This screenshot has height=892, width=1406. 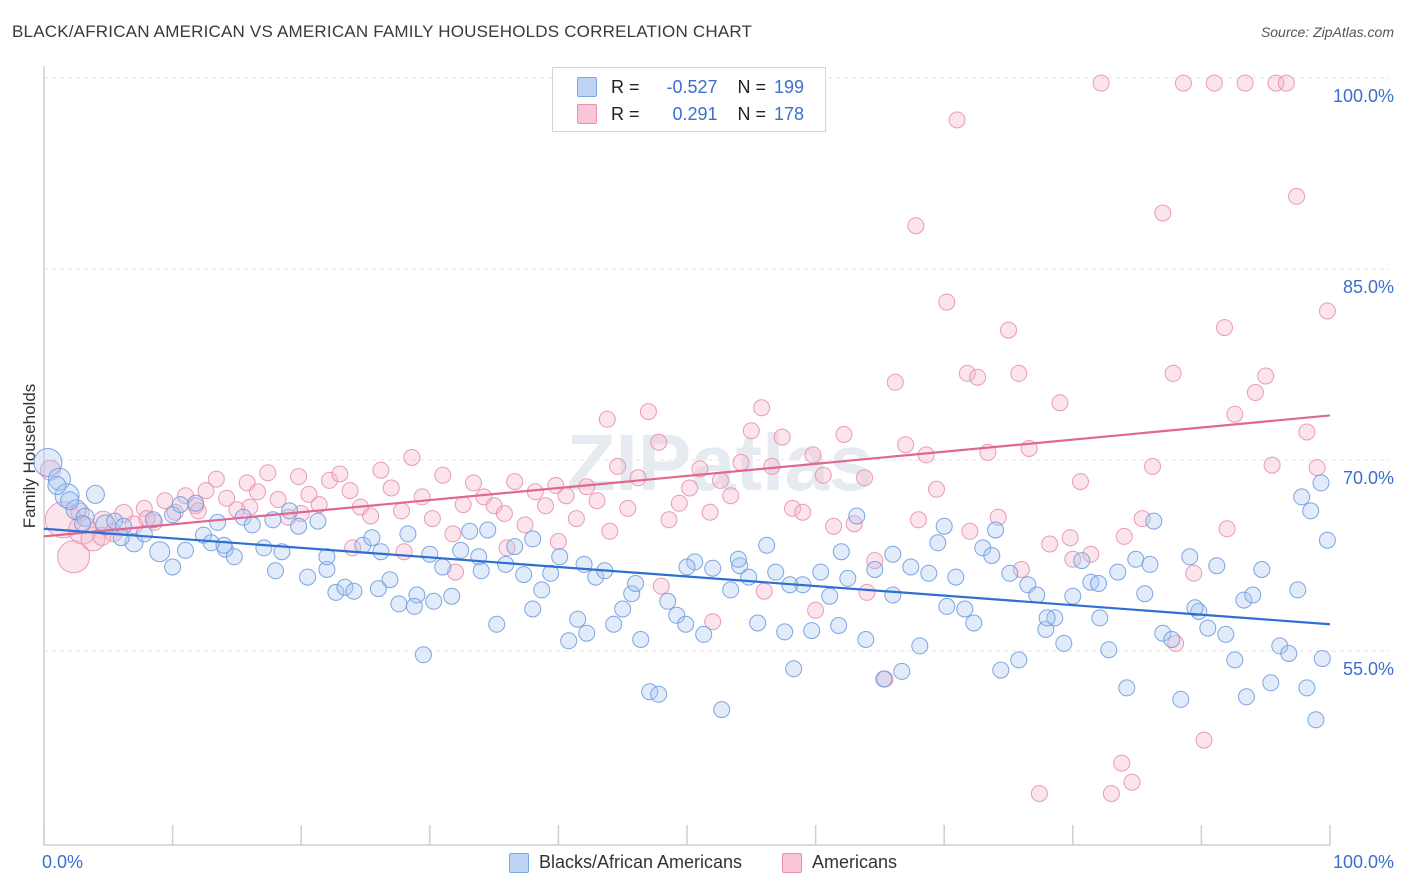 What do you see at coordinates (839, 862) in the screenshot?
I see `series-legend-item-americans: Americans` at bounding box center [839, 862].